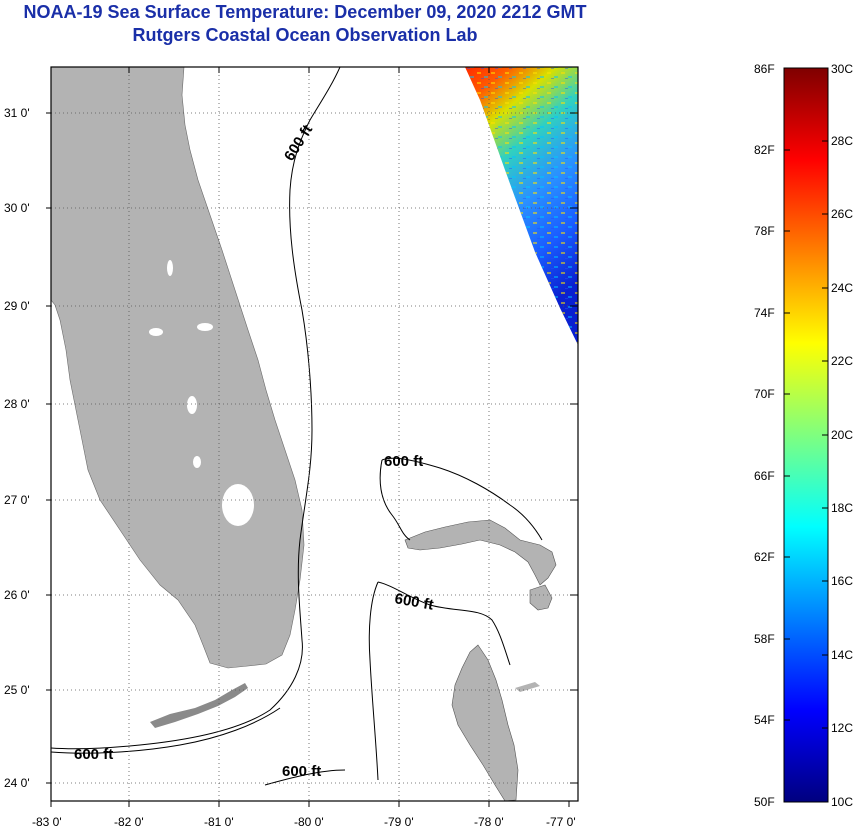 The image size is (865, 832). Describe the element at coordinates (301, 771) in the screenshot. I see `contour-label-south: 600 ft` at that location.